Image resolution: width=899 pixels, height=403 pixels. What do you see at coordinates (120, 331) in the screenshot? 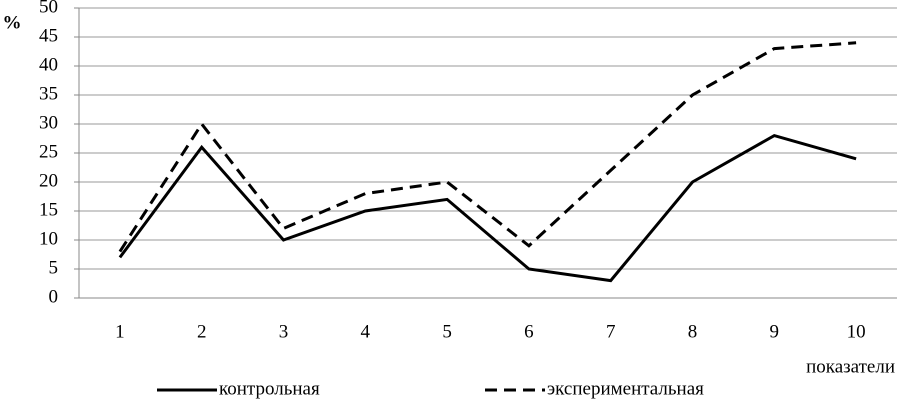
I see `x-tick-label: 1` at bounding box center [120, 331].